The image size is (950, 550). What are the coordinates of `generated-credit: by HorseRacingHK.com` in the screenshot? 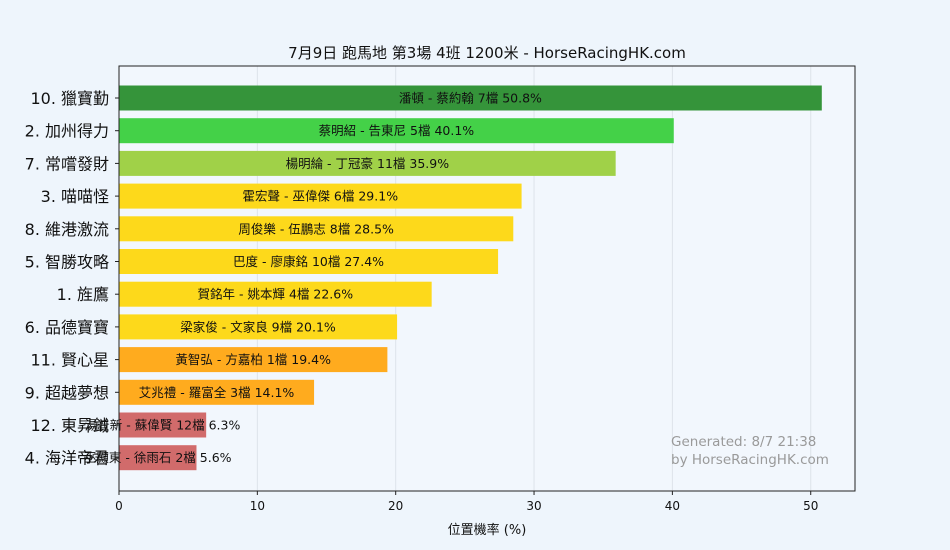 It's located at (750, 460).